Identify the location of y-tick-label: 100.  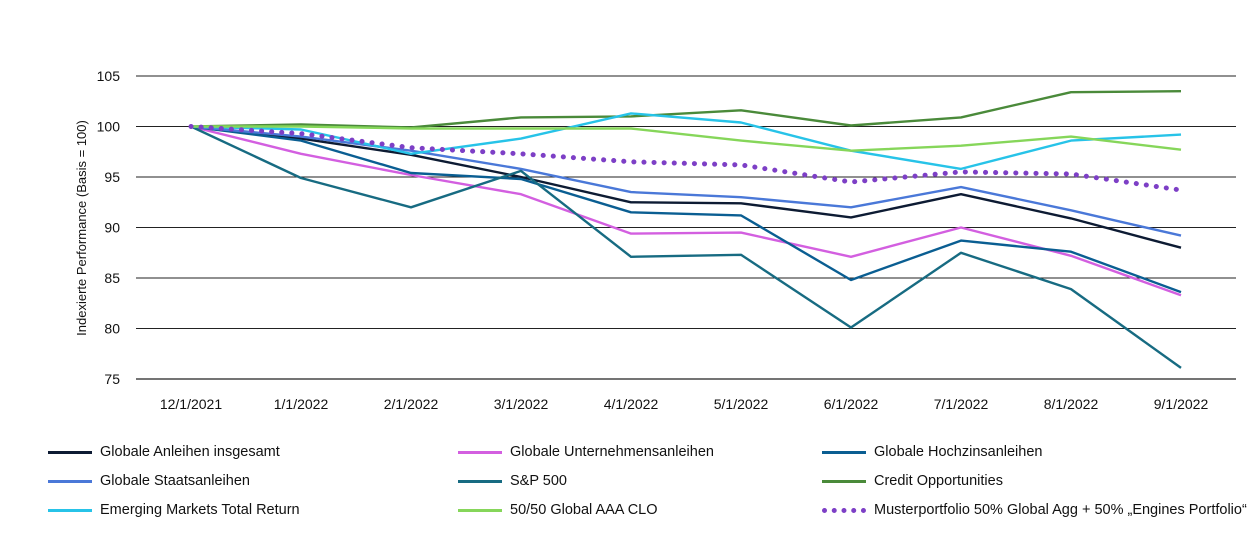
(109, 127).